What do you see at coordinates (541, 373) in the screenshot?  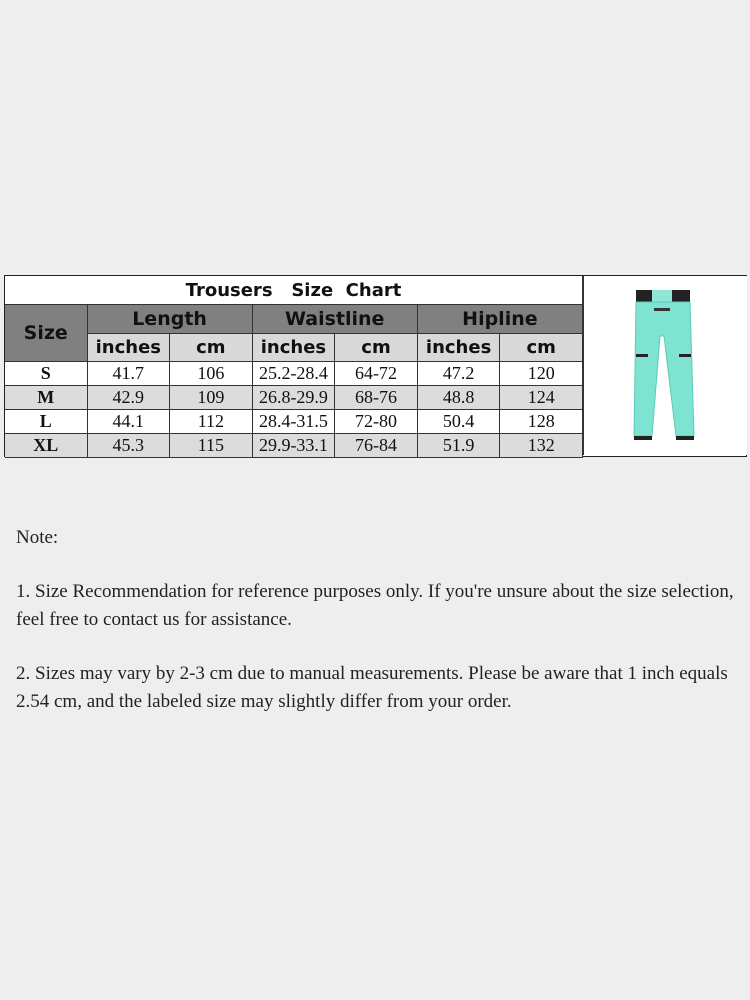 I see `value-cell: 120` at bounding box center [541, 373].